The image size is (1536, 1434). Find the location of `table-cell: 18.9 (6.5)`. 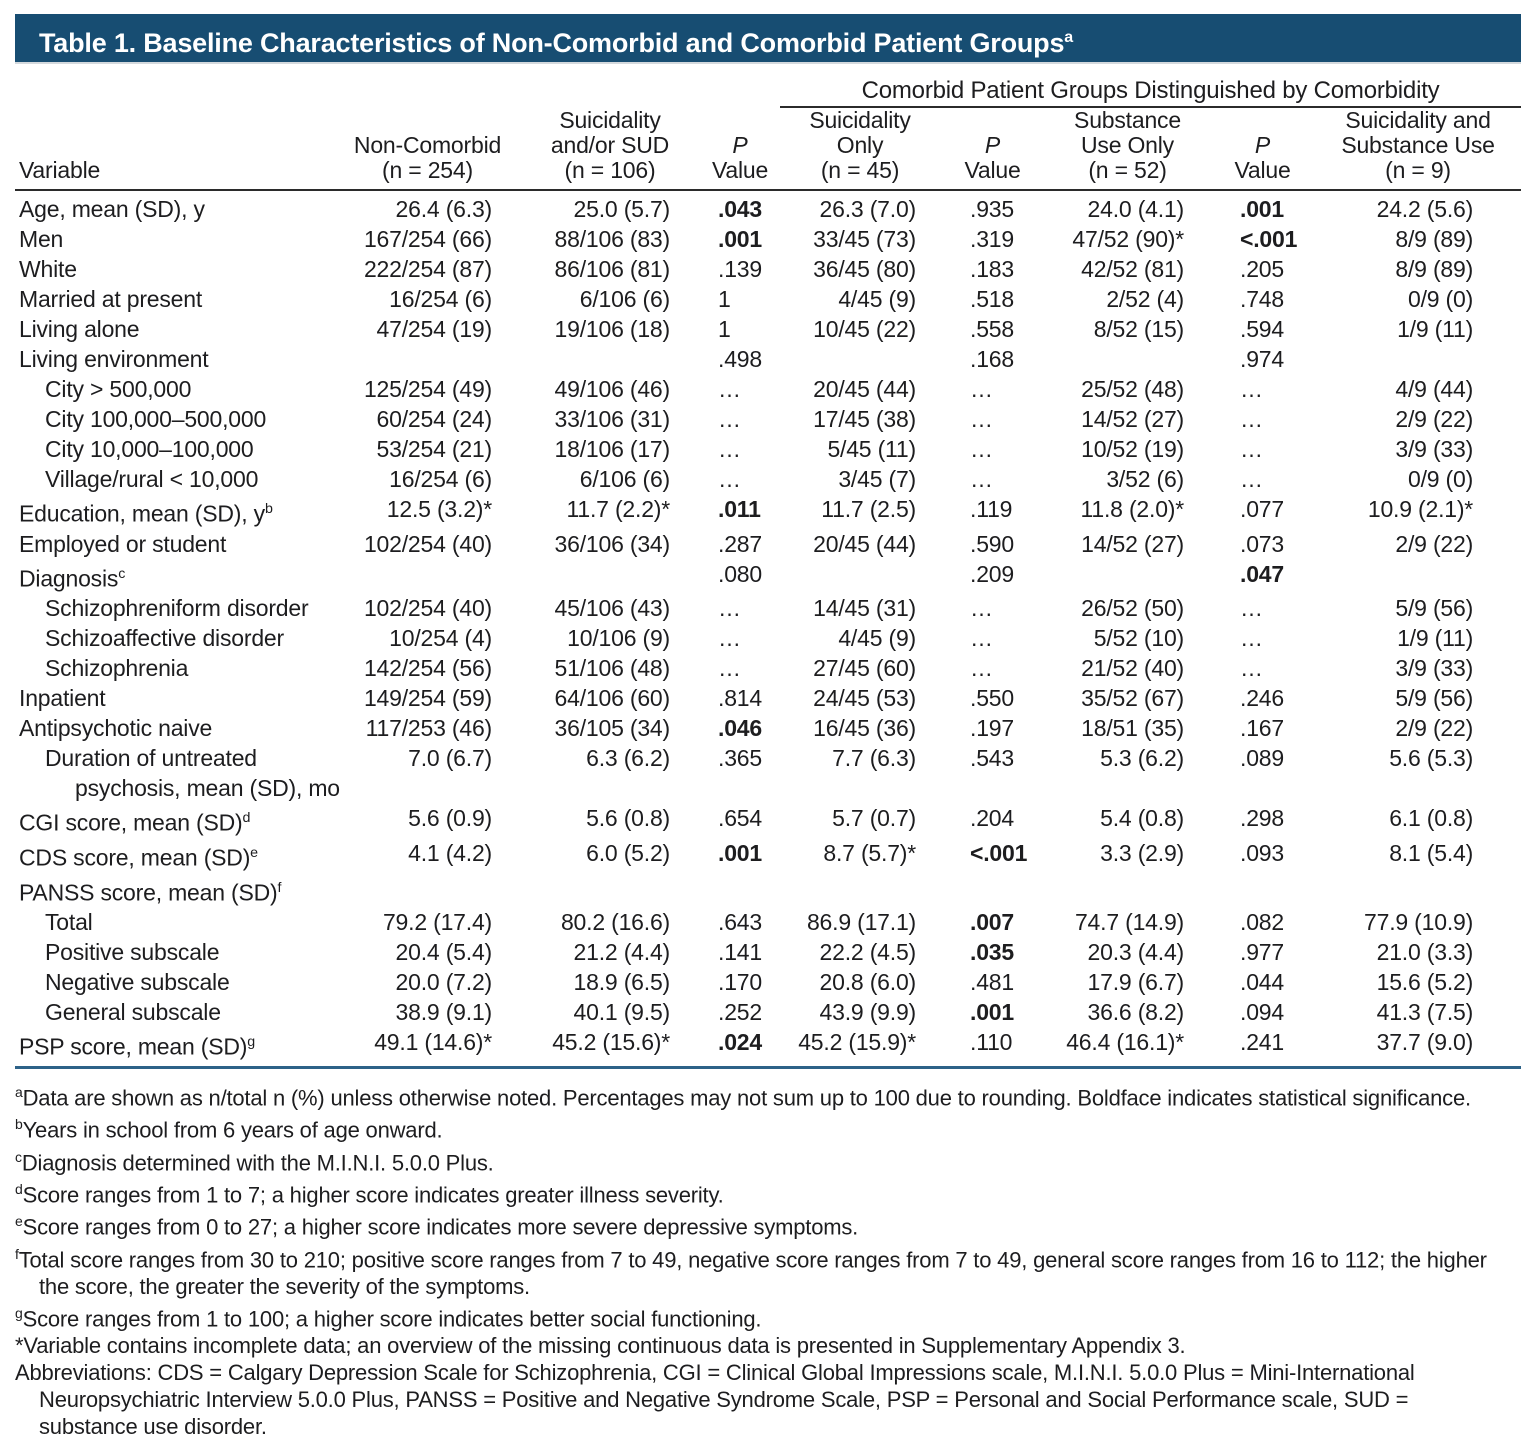

table-cell: 18.9 (6.5) is located at coordinates (622, 982).